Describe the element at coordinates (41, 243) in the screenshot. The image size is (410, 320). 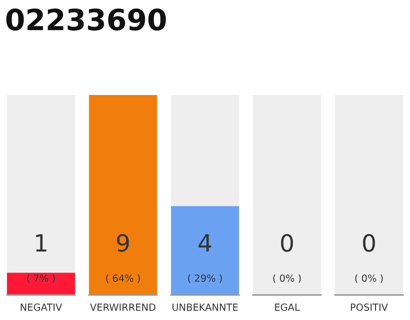
I see `data-label: 1` at that location.